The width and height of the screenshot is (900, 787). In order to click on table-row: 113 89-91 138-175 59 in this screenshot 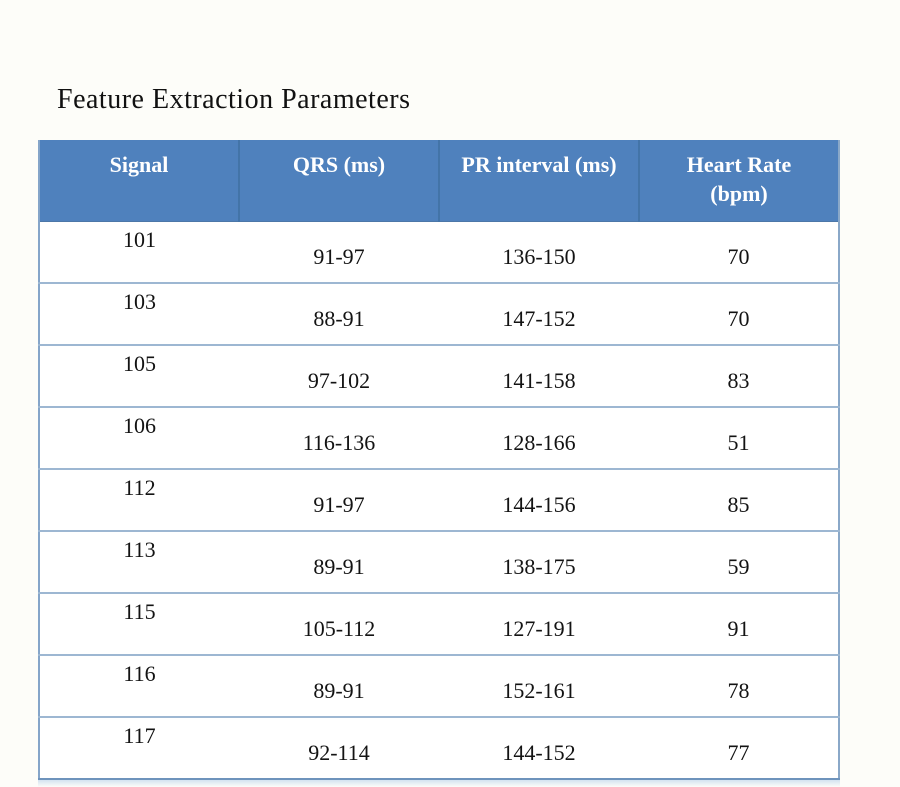, I will do `click(439, 562)`.